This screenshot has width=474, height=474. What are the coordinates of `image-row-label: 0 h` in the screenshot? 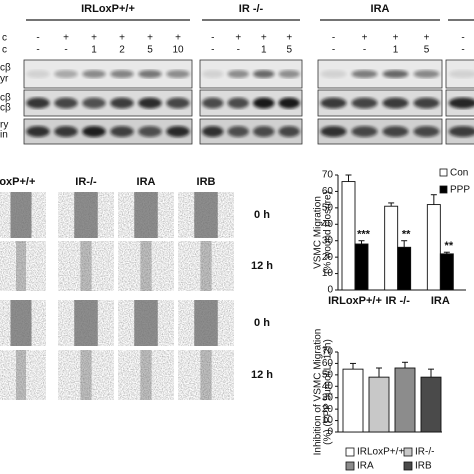 It's located at (262, 215).